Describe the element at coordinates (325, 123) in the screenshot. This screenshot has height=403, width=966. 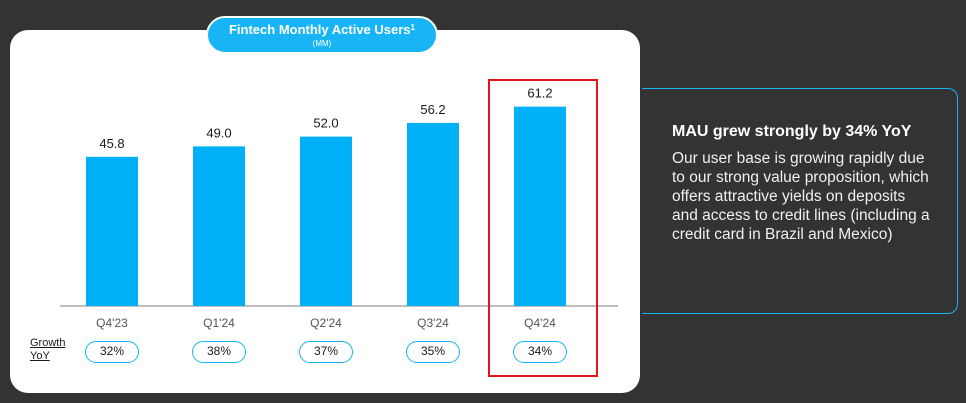
I see `data-label-2: 52.0` at that location.